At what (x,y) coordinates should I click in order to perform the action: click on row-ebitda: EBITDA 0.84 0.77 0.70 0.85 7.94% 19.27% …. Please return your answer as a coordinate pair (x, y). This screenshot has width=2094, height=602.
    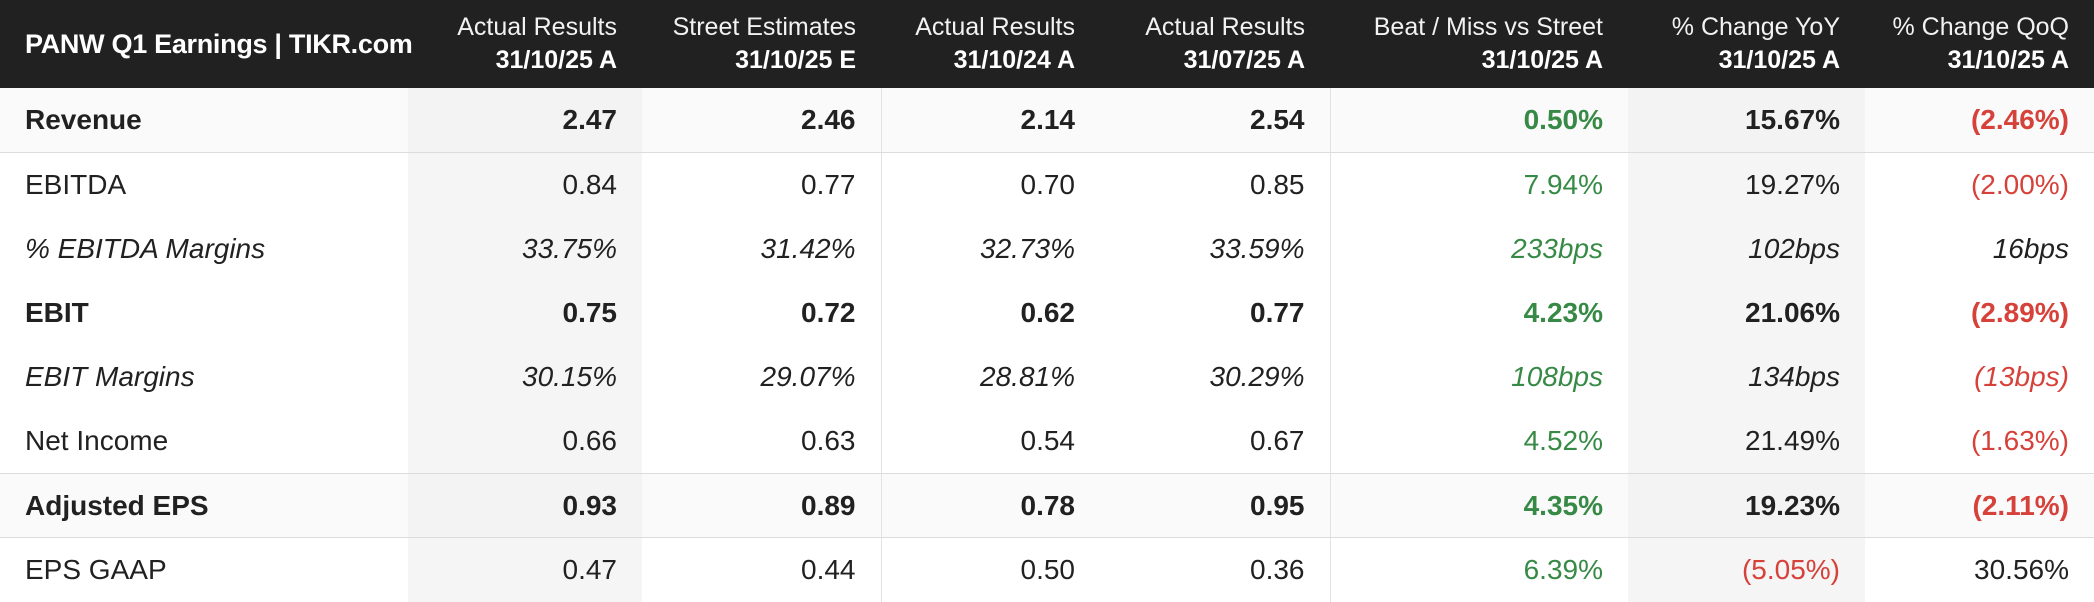
    Looking at the image, I should click on (1047, 184).